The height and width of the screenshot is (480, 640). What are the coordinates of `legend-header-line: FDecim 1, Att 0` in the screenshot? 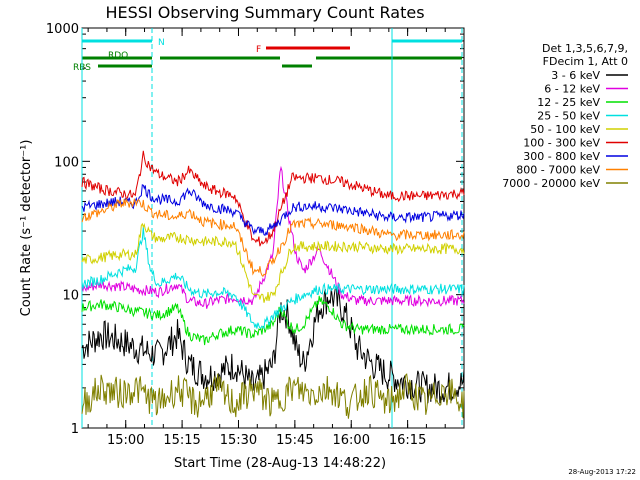 It's located at (585, 61).